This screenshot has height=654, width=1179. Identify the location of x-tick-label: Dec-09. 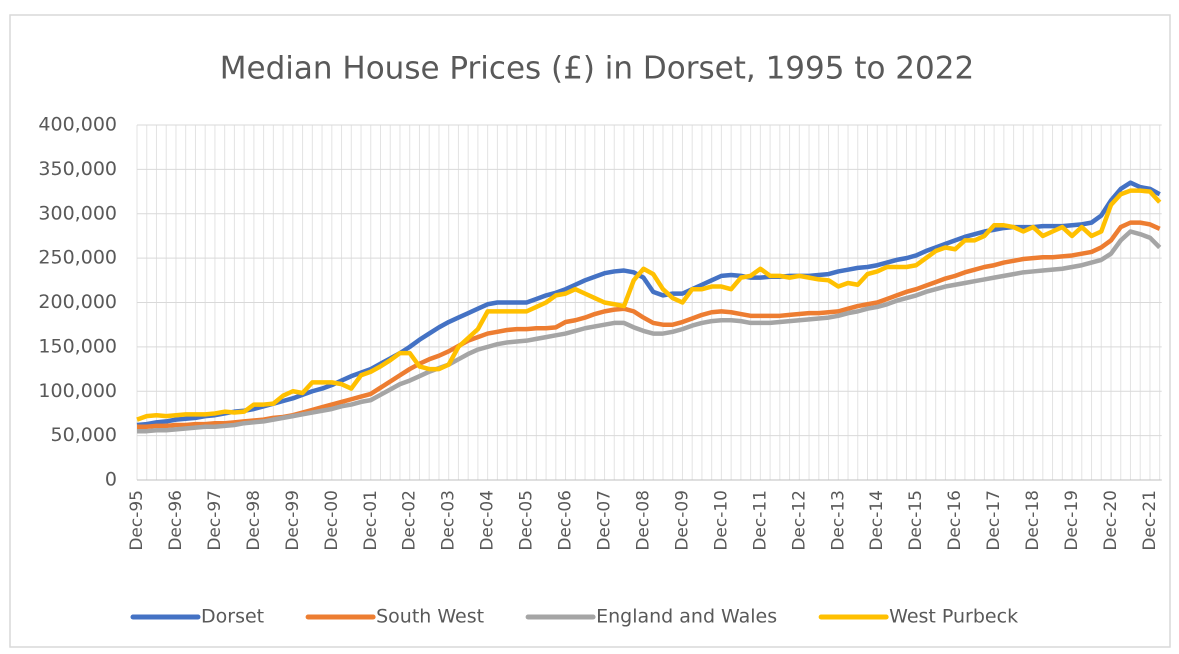
(682, 520).